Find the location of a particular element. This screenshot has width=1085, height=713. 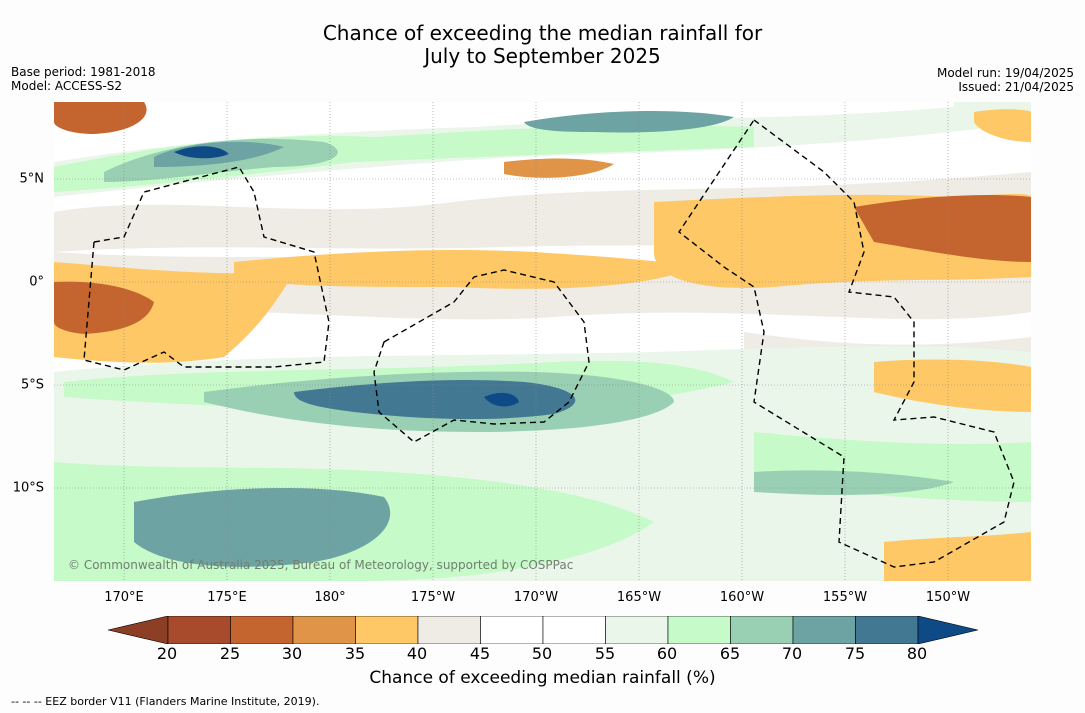

colorbar-over-arrow is located at coordinates (947, 630).